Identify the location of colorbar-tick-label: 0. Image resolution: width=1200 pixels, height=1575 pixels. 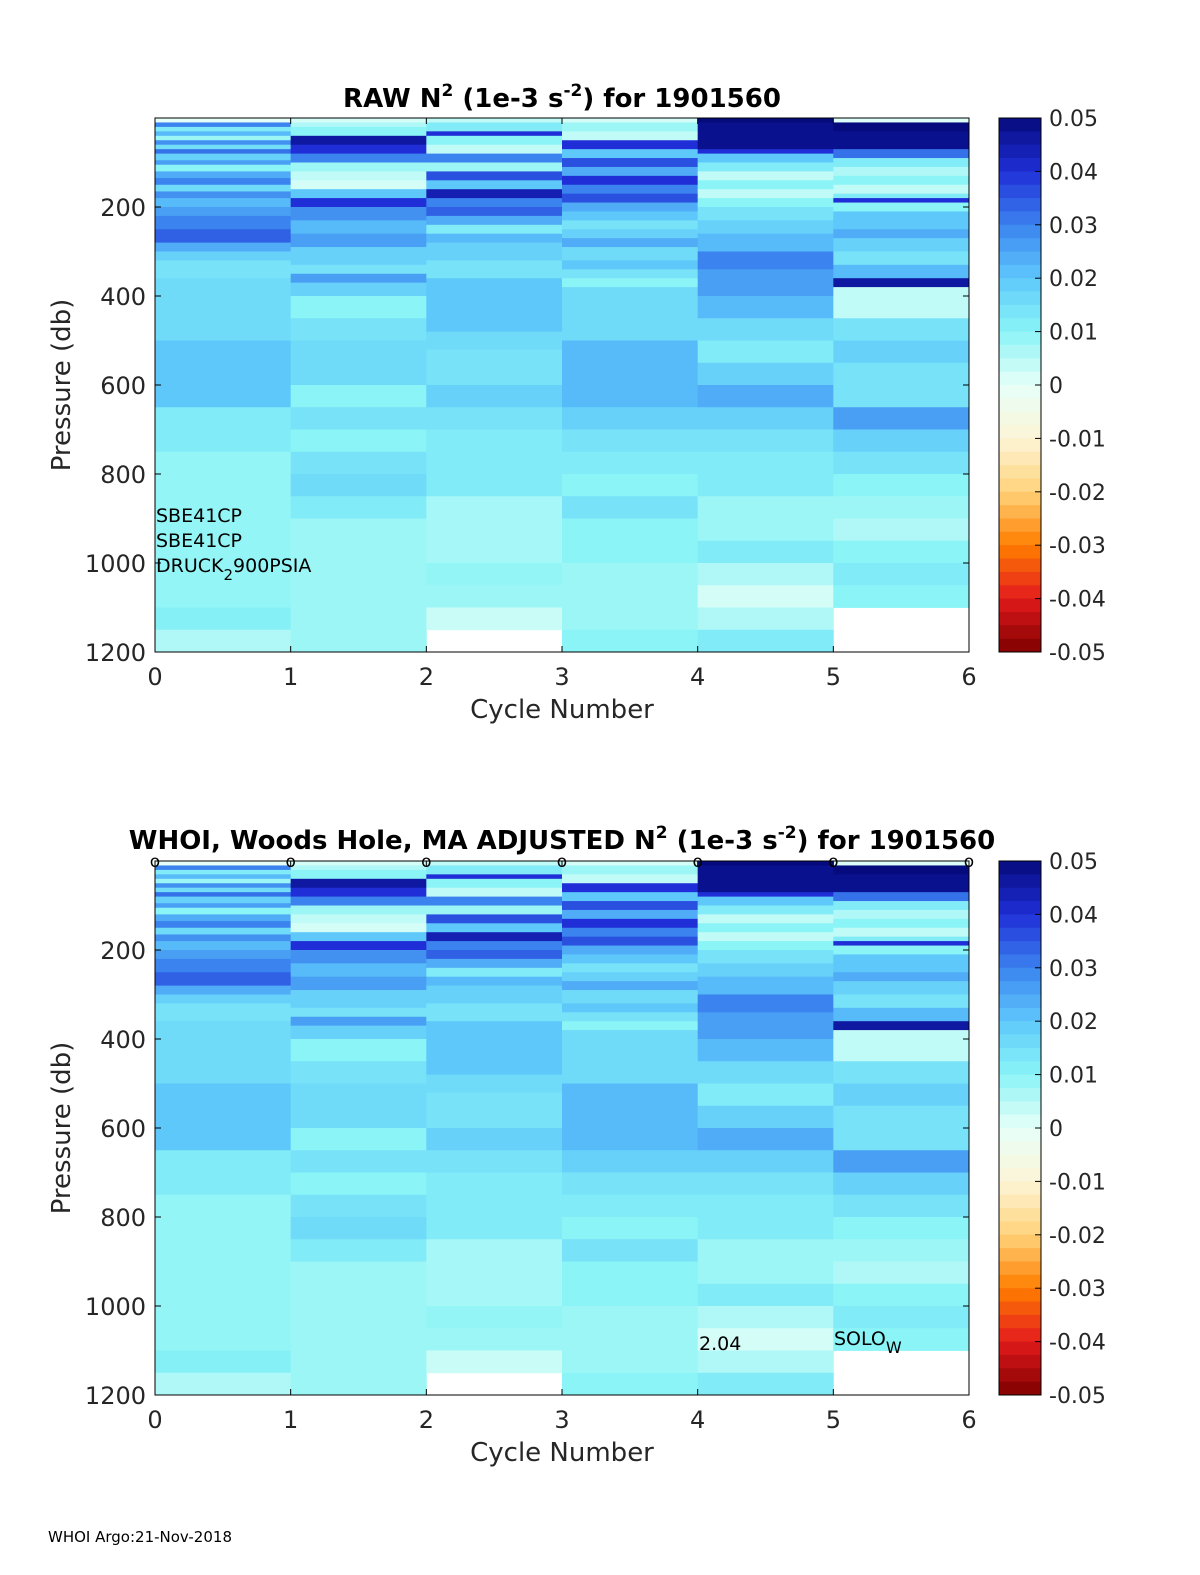
(1056, 1129).